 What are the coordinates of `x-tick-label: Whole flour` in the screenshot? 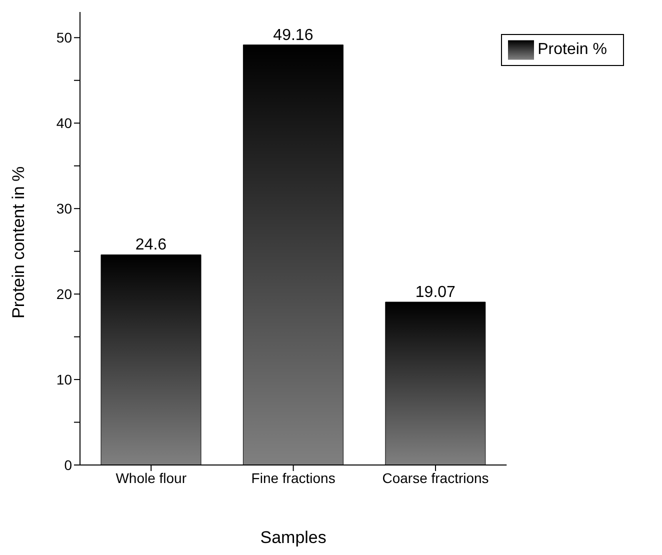 It's located at (151, 478).